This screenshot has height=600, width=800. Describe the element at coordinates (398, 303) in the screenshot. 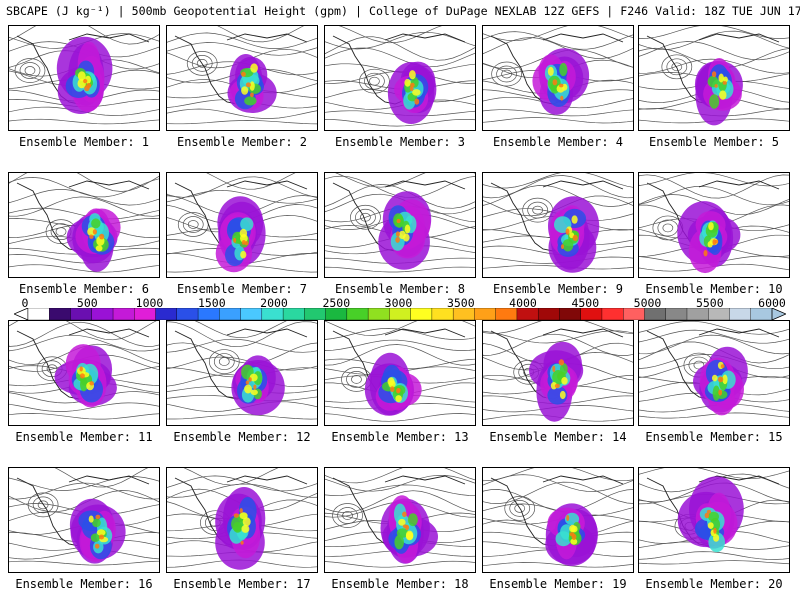

I see `colorbar-tick-label: 3000` at that location.